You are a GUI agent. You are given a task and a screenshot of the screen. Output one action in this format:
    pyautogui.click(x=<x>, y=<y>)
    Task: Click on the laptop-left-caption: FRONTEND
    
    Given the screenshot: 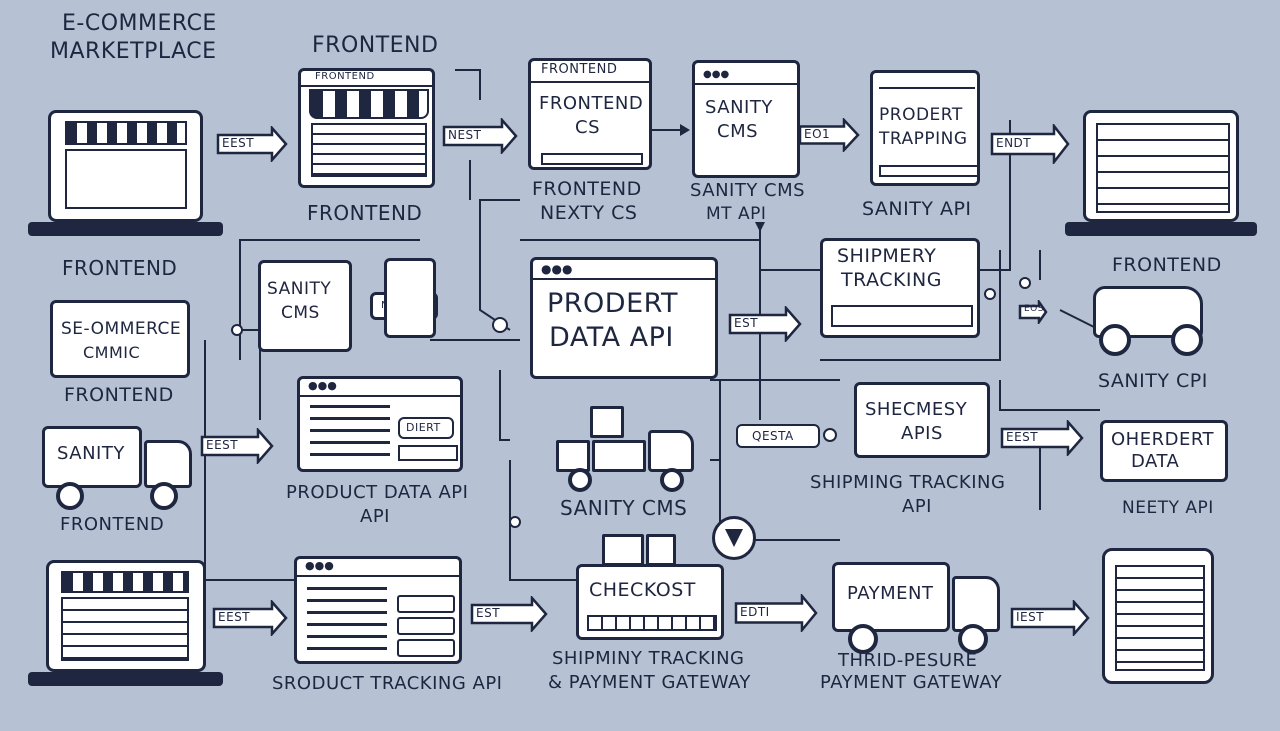 What is the action you would take?
    pyautogui.click(x=120, y=268)
    